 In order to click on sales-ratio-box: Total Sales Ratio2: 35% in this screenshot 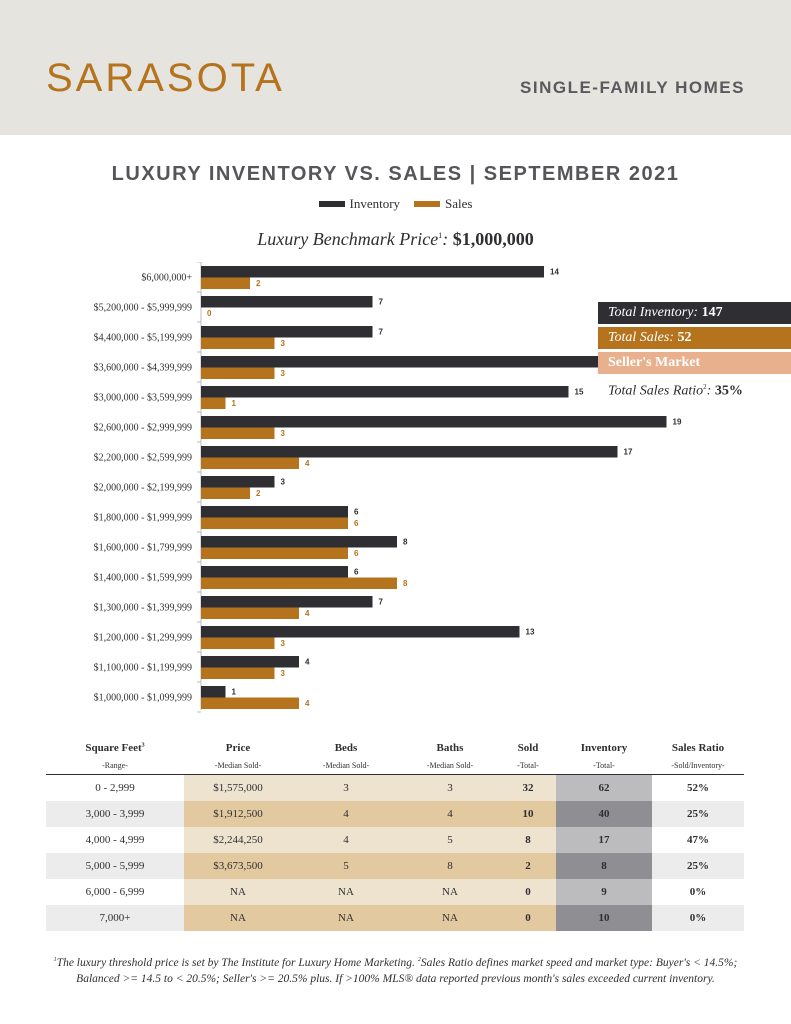, I will do `click(675, 391)`.